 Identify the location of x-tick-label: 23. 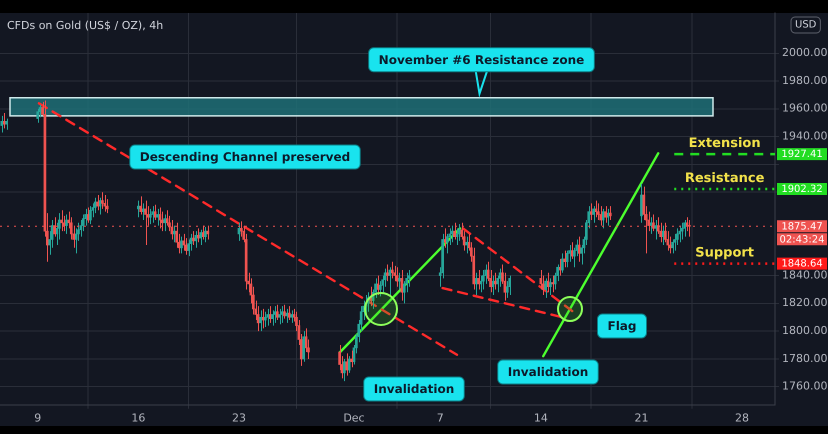
(239, 417).